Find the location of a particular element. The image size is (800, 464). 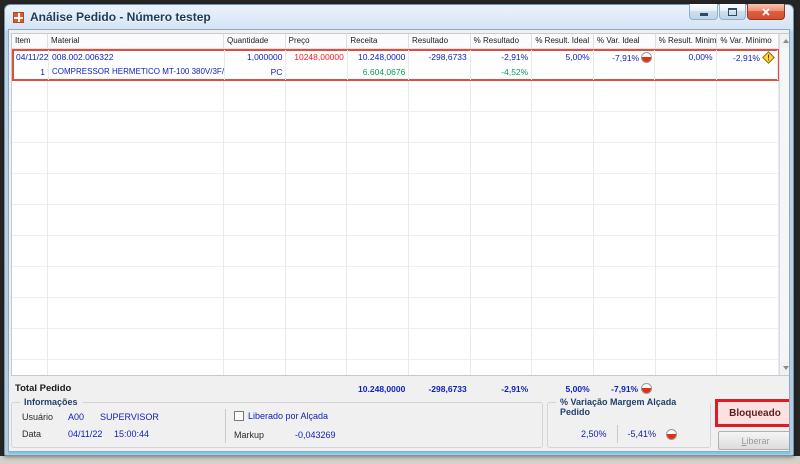

usuario-name: SUPERVISOR is located at coordinates (129, 417).